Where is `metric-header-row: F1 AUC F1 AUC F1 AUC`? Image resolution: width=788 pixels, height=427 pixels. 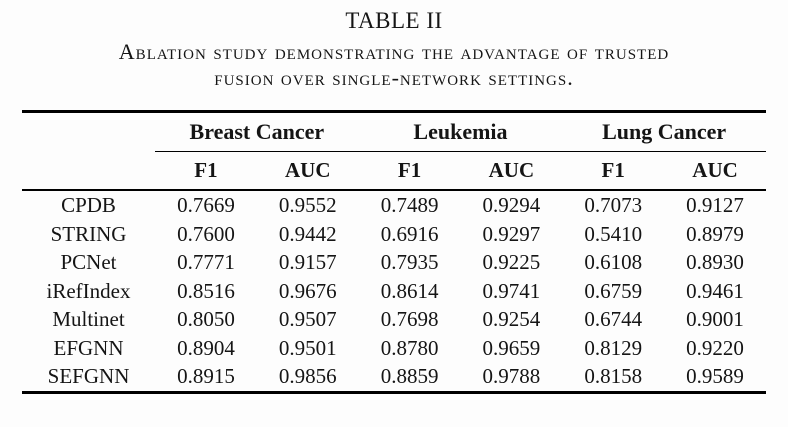
metric-header-row: F1 AUC F1 AUC F1 AUC is located at coordinates (394, 171).